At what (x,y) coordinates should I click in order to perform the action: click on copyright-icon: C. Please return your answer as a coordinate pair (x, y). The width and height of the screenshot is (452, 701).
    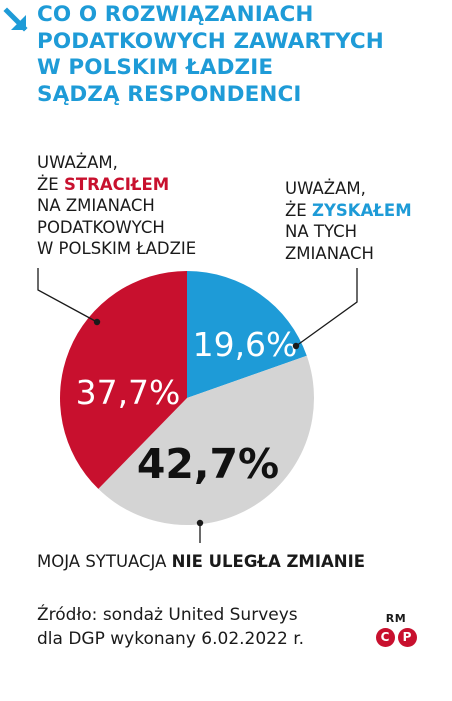
    Looking at the image, I should click on (385, 637).